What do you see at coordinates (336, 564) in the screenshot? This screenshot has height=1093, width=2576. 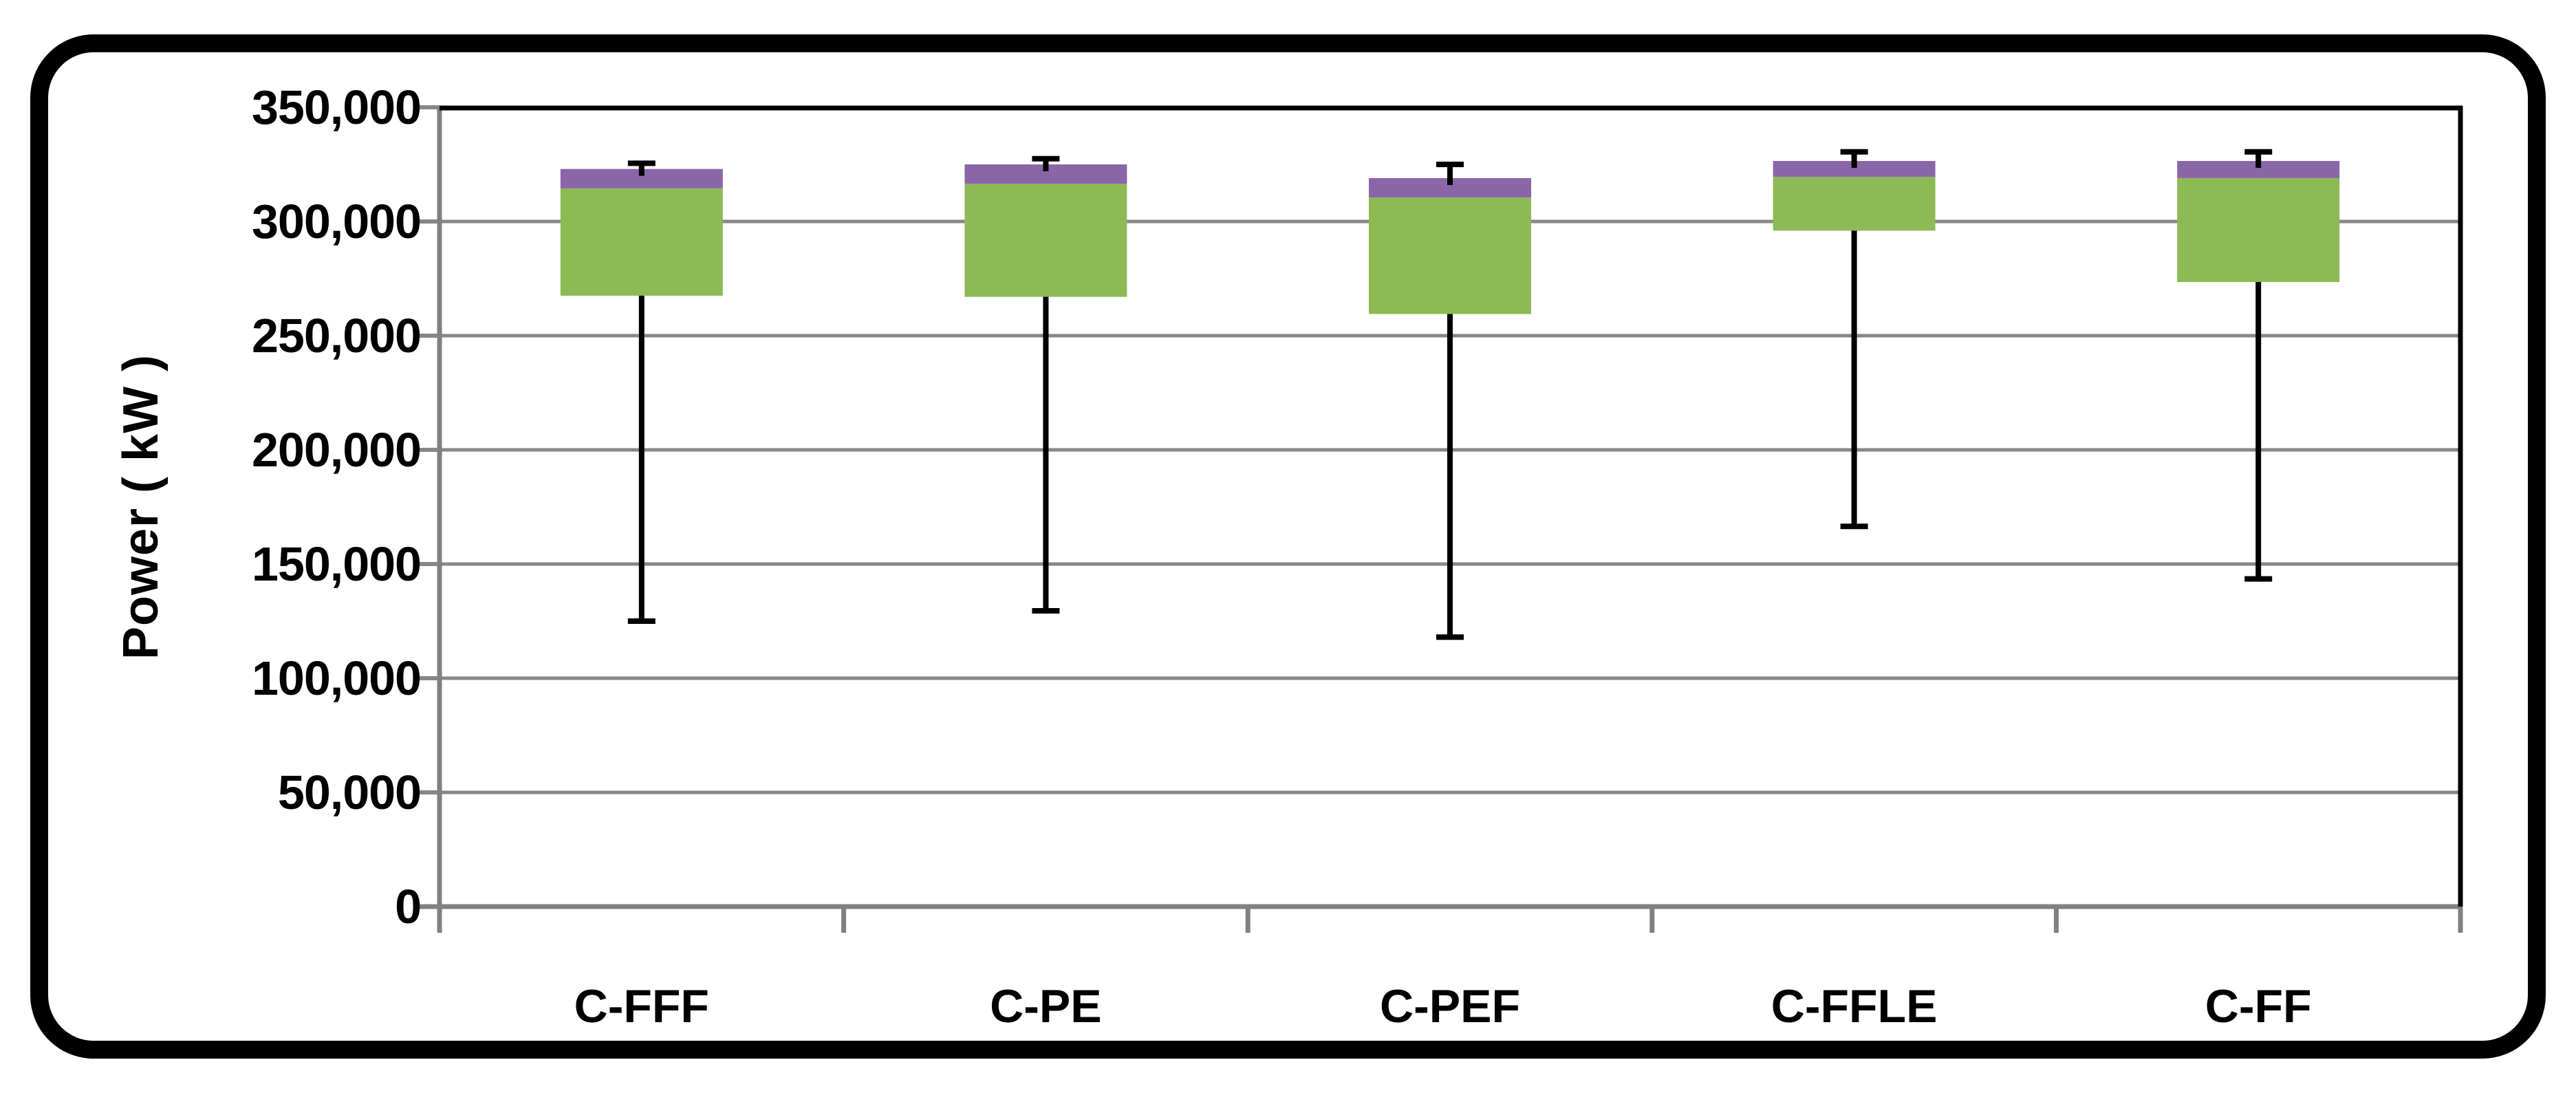 I see `y-tick-label: 150,000` at bounding box center [336, 564].